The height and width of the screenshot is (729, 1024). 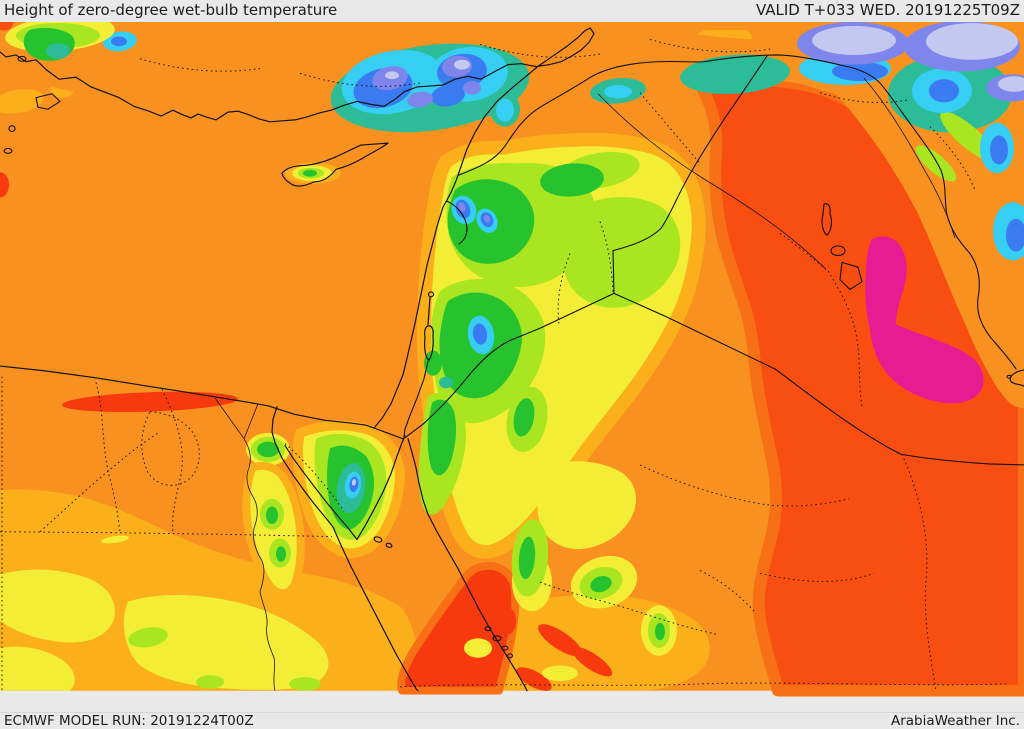 What do you see at coordinates (60, 41) in the screenshot?
I see `aegean-corner-patches` at bounding box center [60, 41].